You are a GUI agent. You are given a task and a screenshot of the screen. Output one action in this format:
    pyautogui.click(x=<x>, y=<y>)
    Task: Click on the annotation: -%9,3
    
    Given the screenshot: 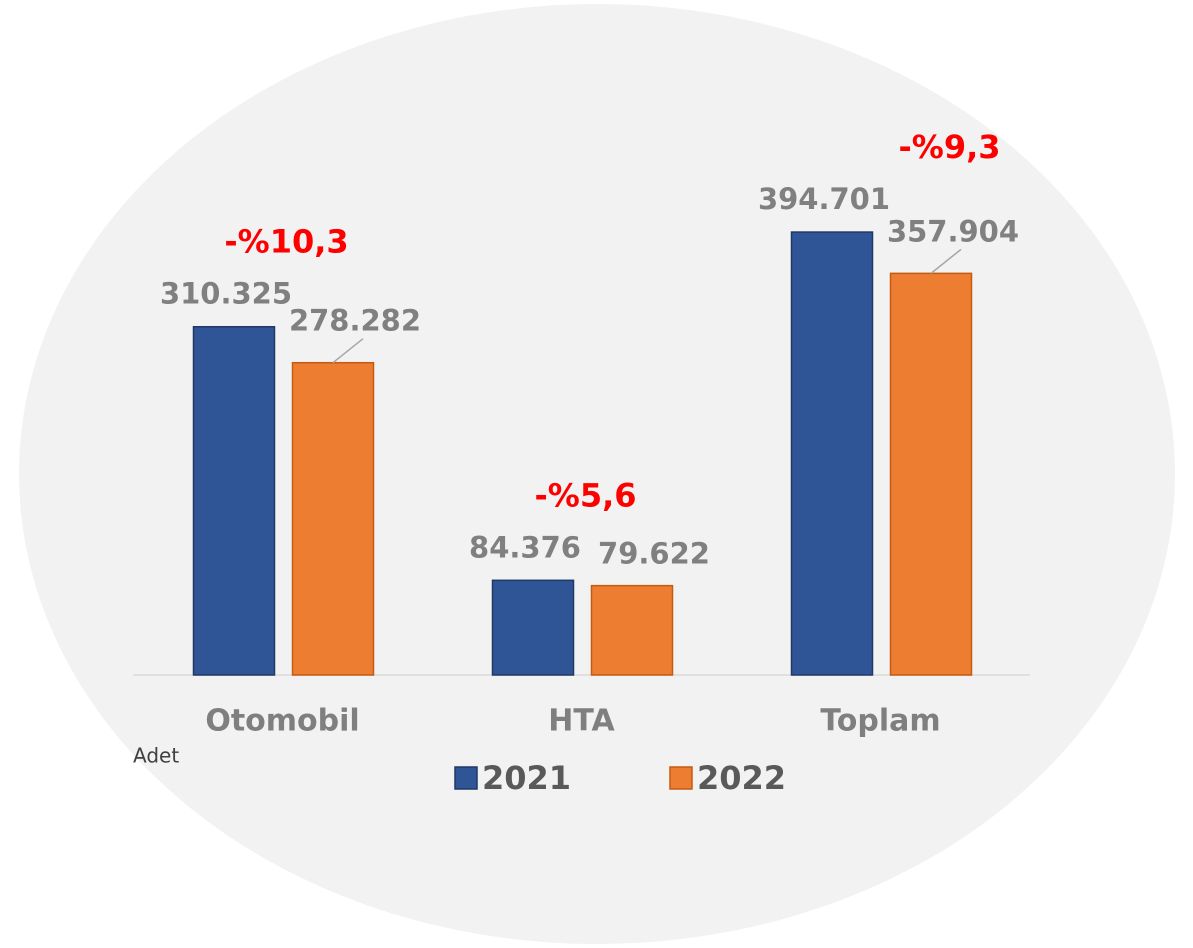 What is the action you would take?
    pyautogui.click(x=949, y=147)
    